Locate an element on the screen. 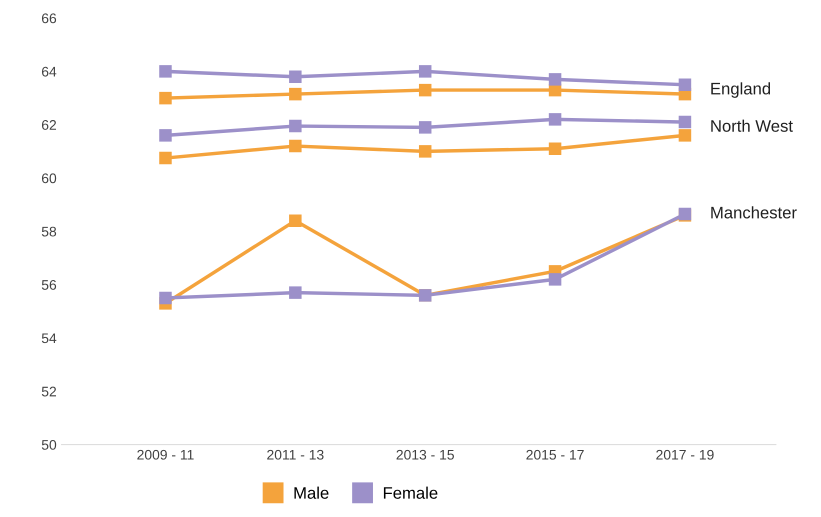 The width and height of the screenshot is (821, 517). y-tick-label: 56 is located at coordinates (49, 285).